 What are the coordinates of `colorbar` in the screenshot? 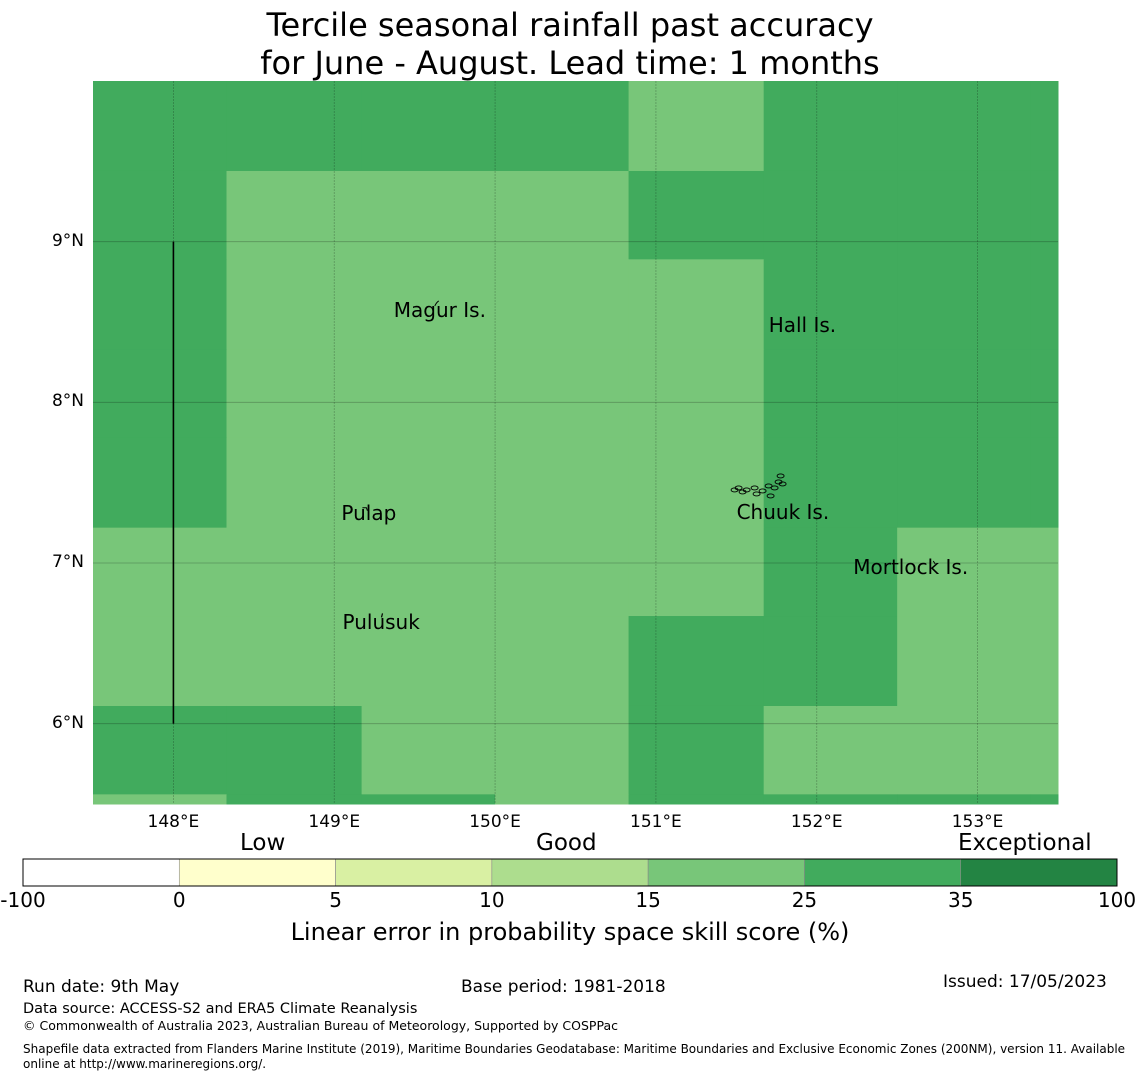 It's located at (570, 872).